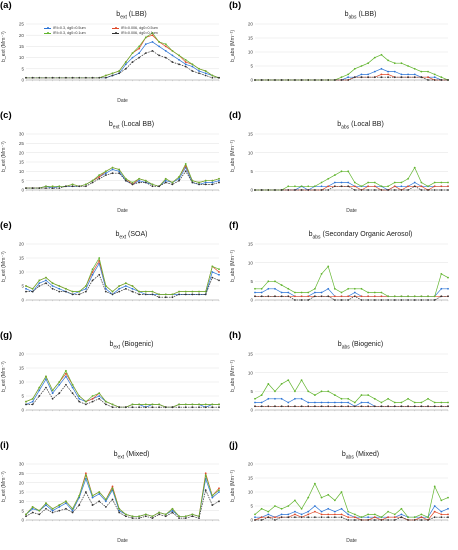  Describe the element at coordinates (343, 165) in the screenshot. I see `chart-panel: (d) babs (Local BB) b_abs (Mm⁻¹) 0 5 10 15 Date` at that location.